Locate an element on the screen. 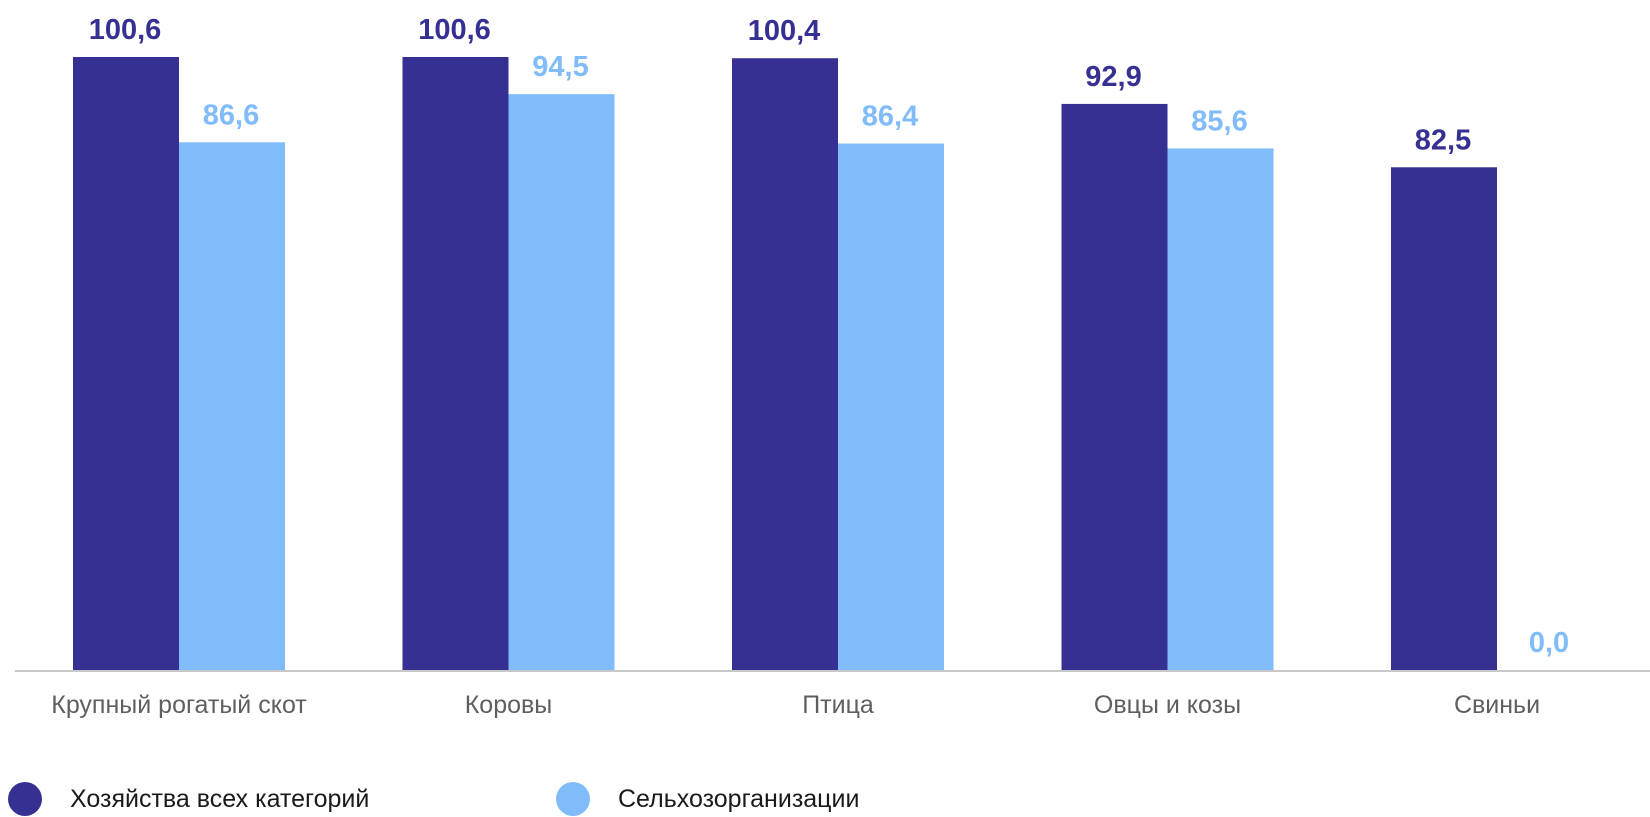 This screenshot has width=1650, height=817. data-label-series-0-2: 100,4 is located at coordinates (784, 31).